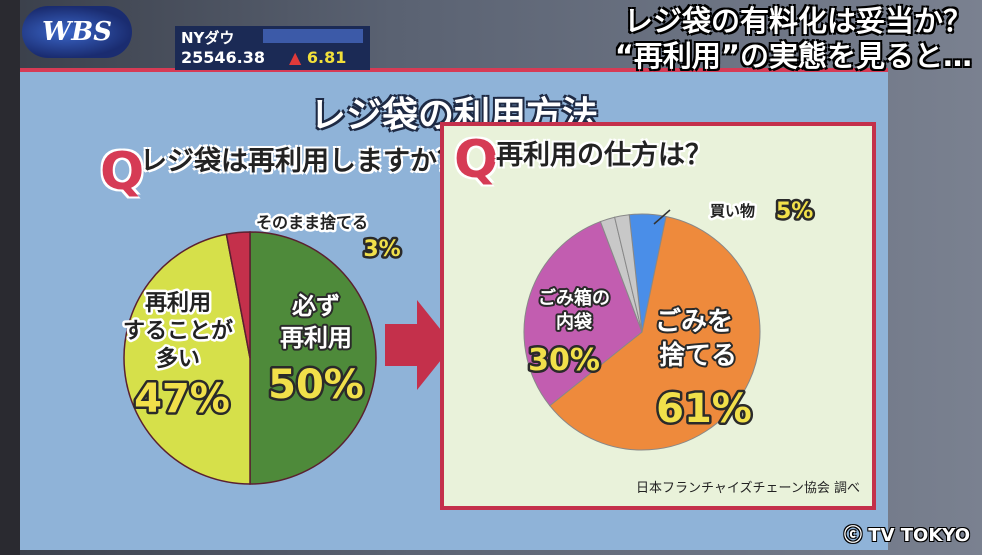 This screenshot has width=982, height=555. What do you see at coordinates (10, 277) in the screenshot?
I see `presenter-edge` at bounding box center [10, 277].